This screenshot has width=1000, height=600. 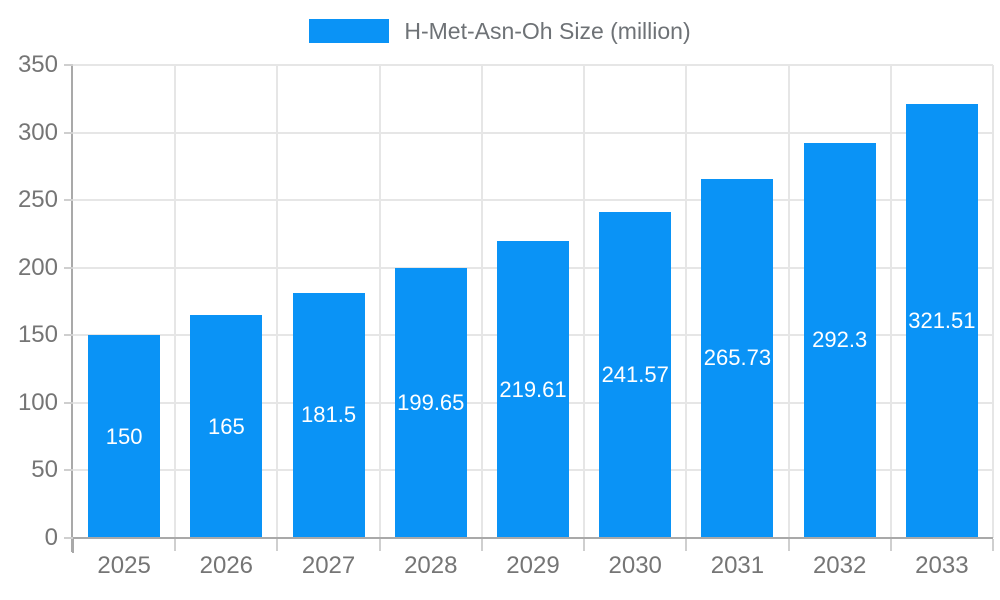 I want to click on bar-value-label: 165, so click(x=226, y=426).